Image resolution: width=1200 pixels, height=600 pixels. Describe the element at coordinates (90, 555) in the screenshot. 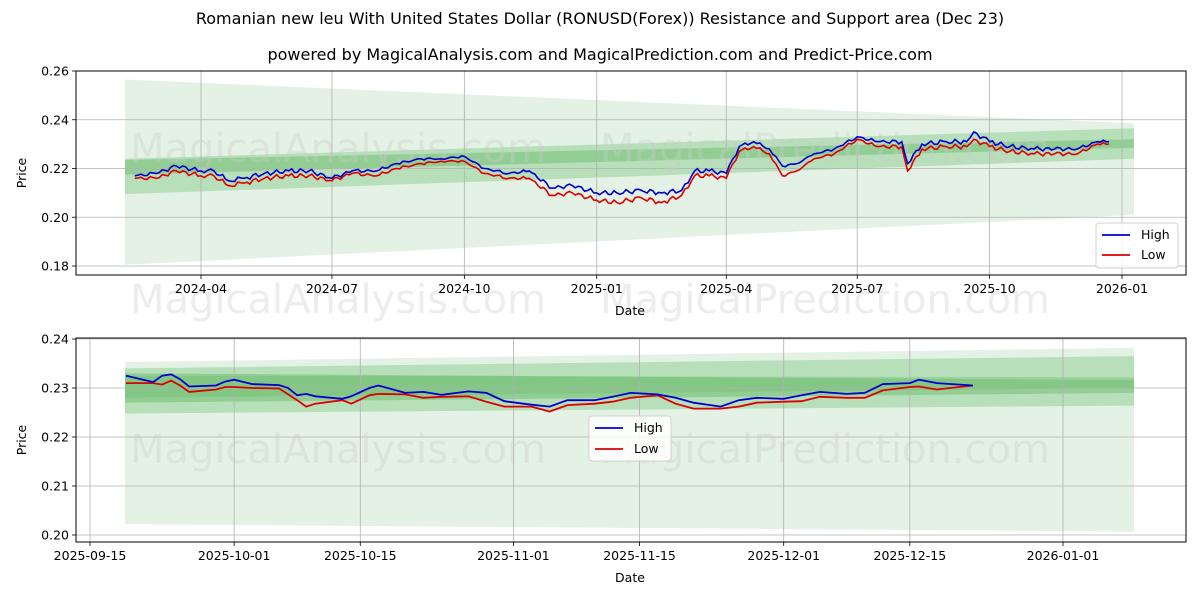

I see `x-tick-label: 2025-09-15` at that location.